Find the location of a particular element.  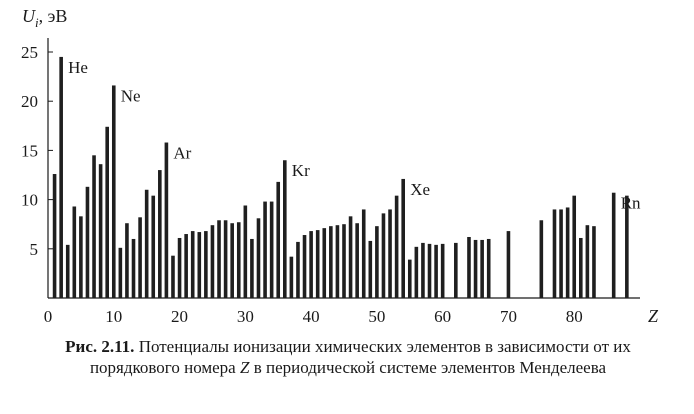

y-axis-unit: , эВ is located at coordinates (53, 16).